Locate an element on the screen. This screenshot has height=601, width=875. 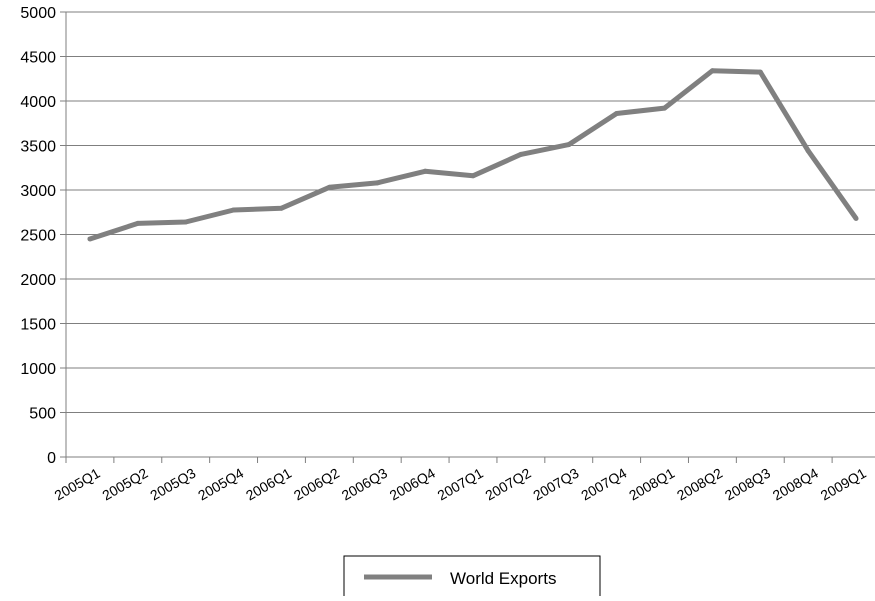
y-tick-label: 5000 is located at coordinates (38, 13).